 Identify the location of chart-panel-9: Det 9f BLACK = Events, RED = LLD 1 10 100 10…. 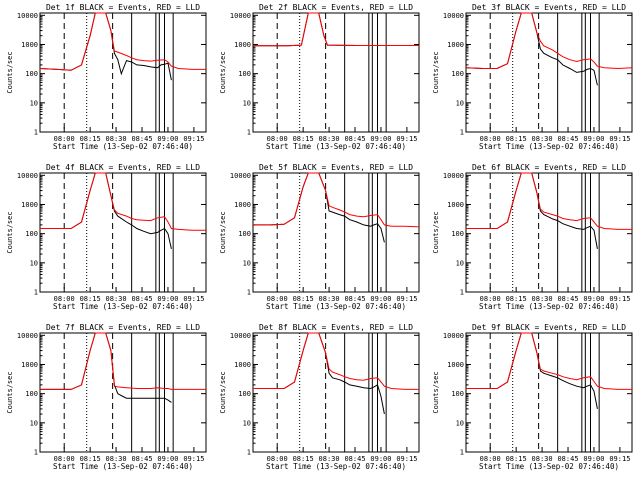
(532, 397).